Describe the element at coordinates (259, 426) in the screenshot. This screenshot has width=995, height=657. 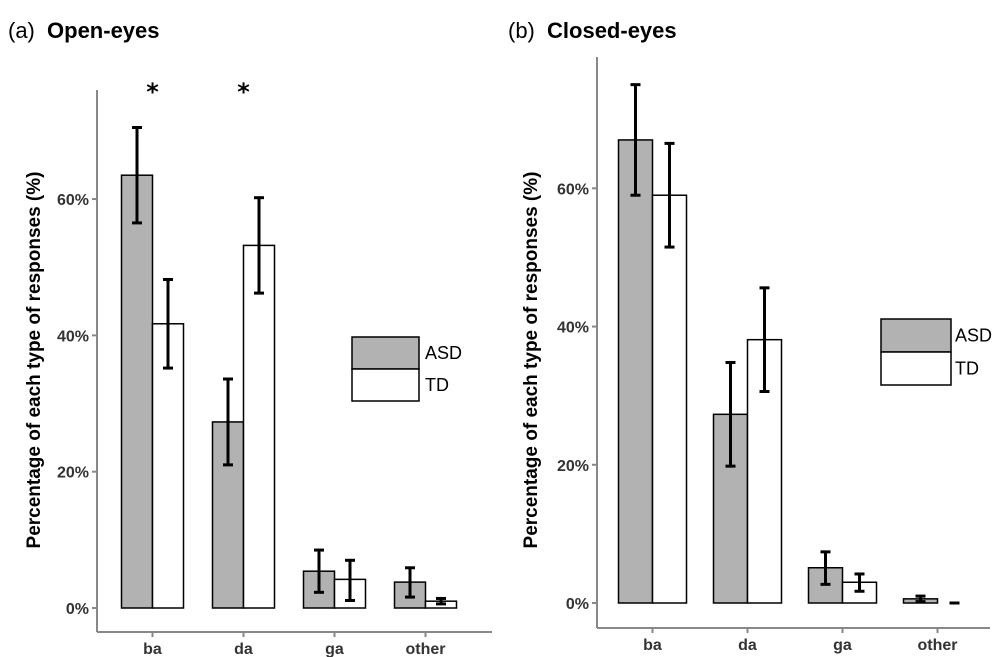
I see `bar-td-da` at that location.